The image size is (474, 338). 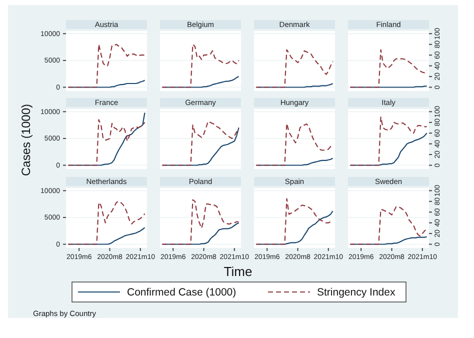 I want to click on x-axis-title: Time, so click(x=238, y=271).